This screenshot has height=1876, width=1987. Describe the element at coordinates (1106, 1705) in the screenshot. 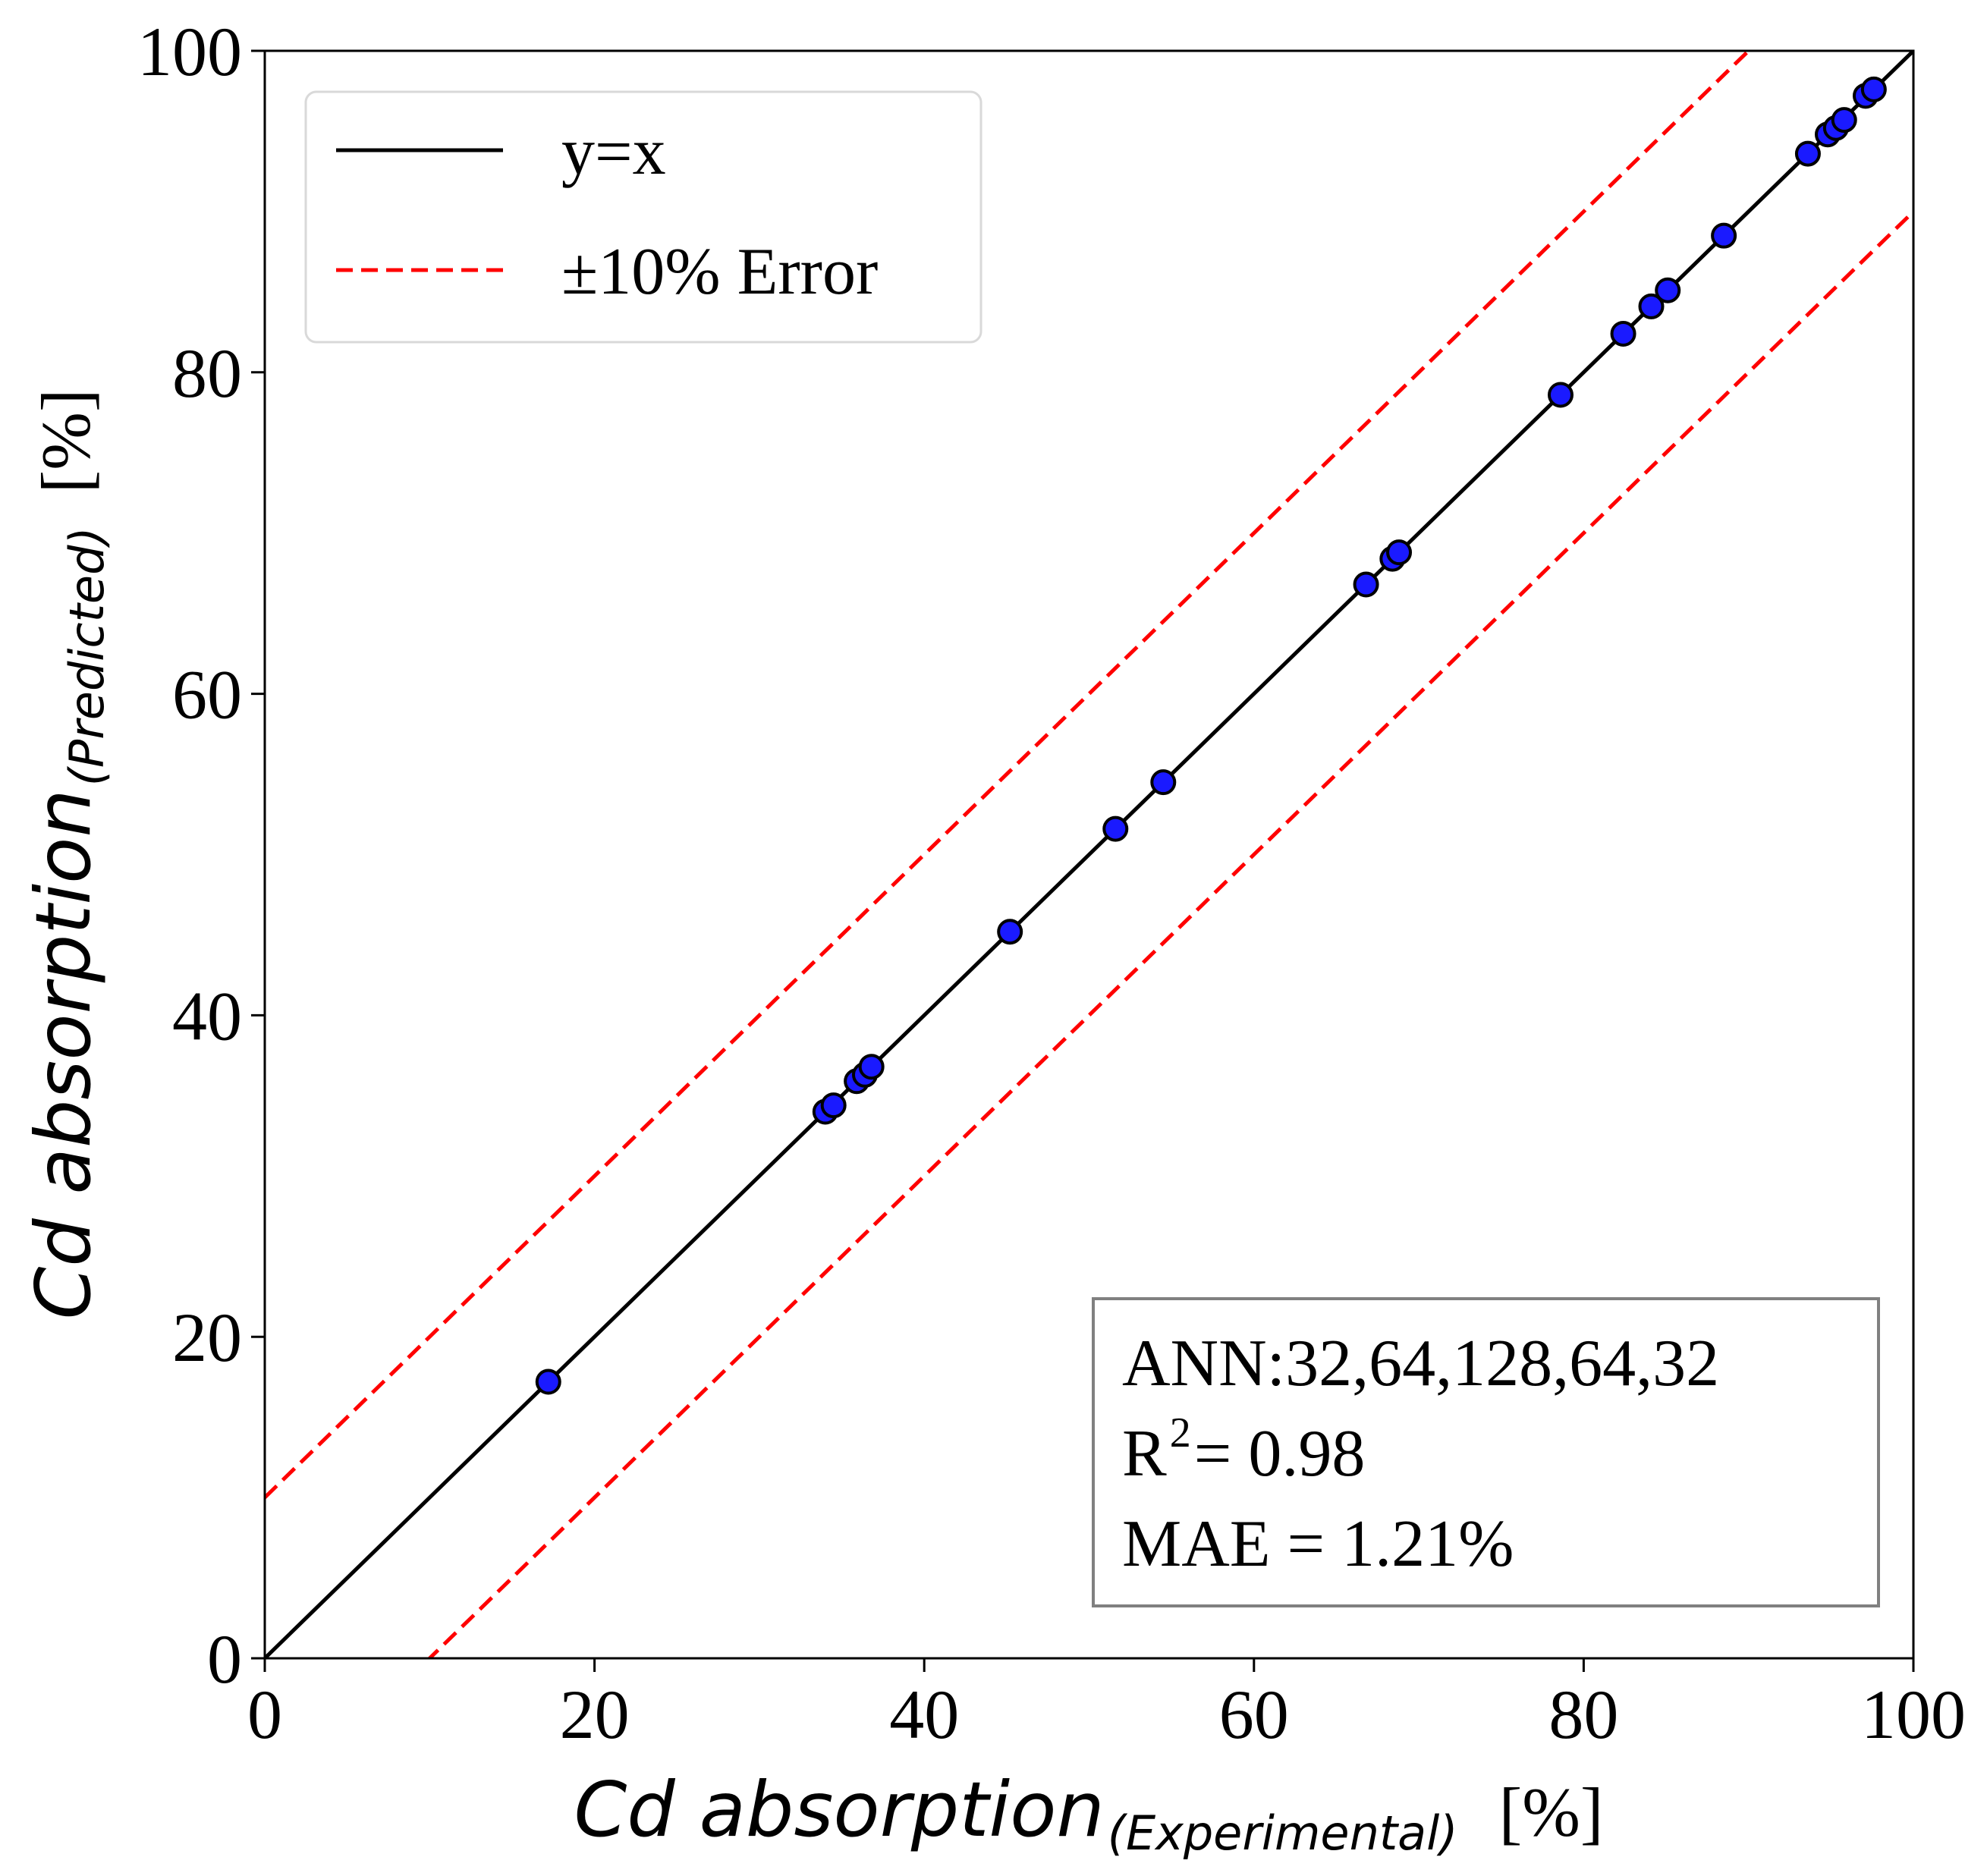

I see `x-axis-ticks: 0 20 40 60 80 100` at that location.